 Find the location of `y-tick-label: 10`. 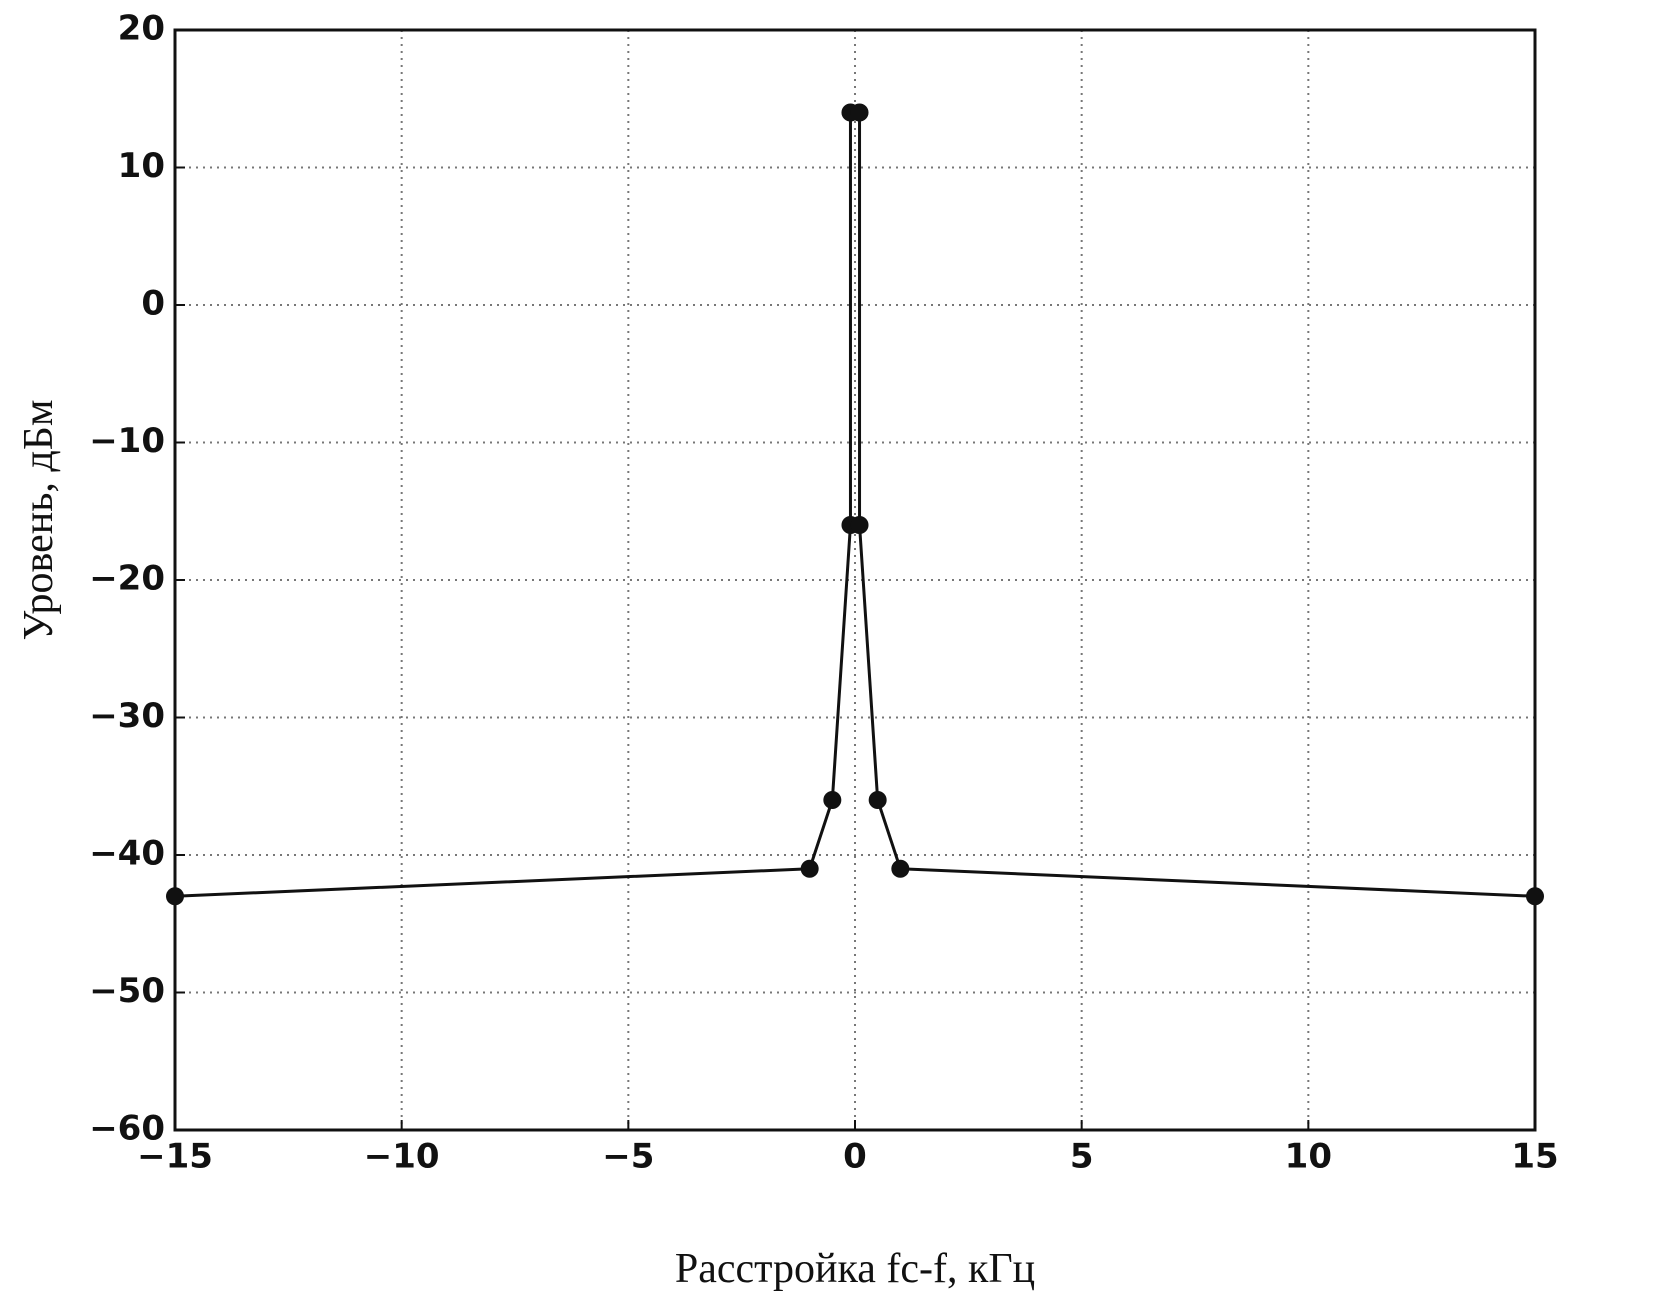

y-tick-label: 10 is located at coordinates (141, 166).